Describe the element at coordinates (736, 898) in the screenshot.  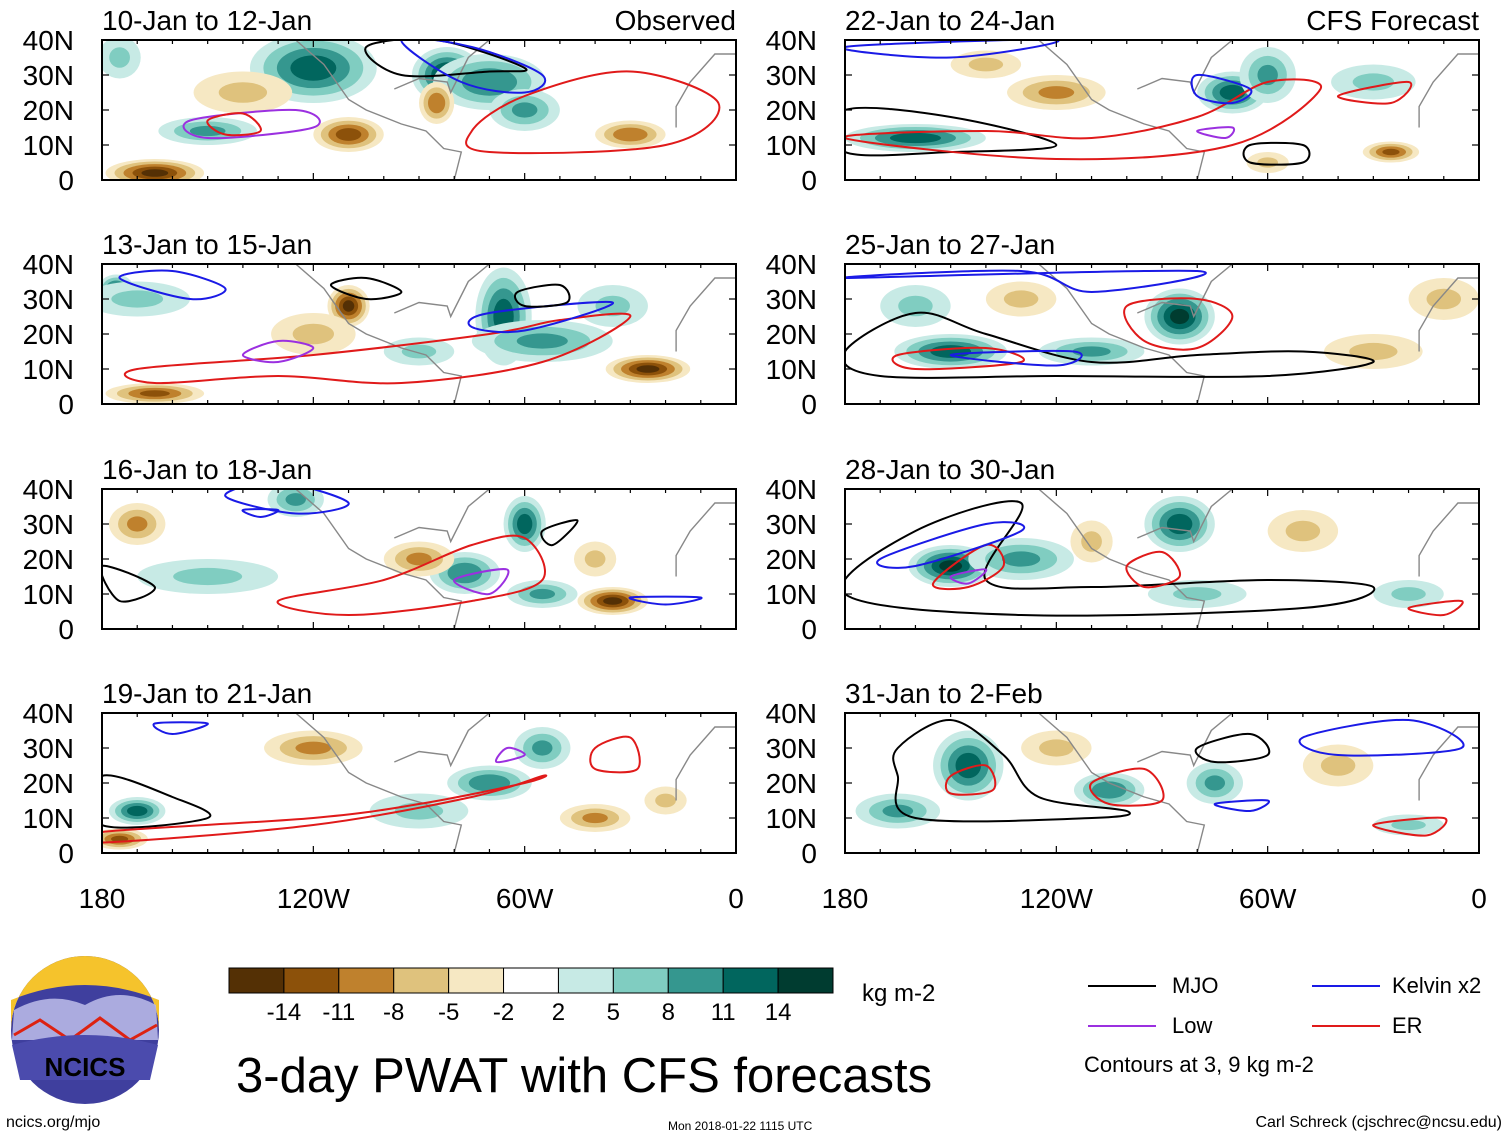
I see `lon-tick-label: 0` at that location.